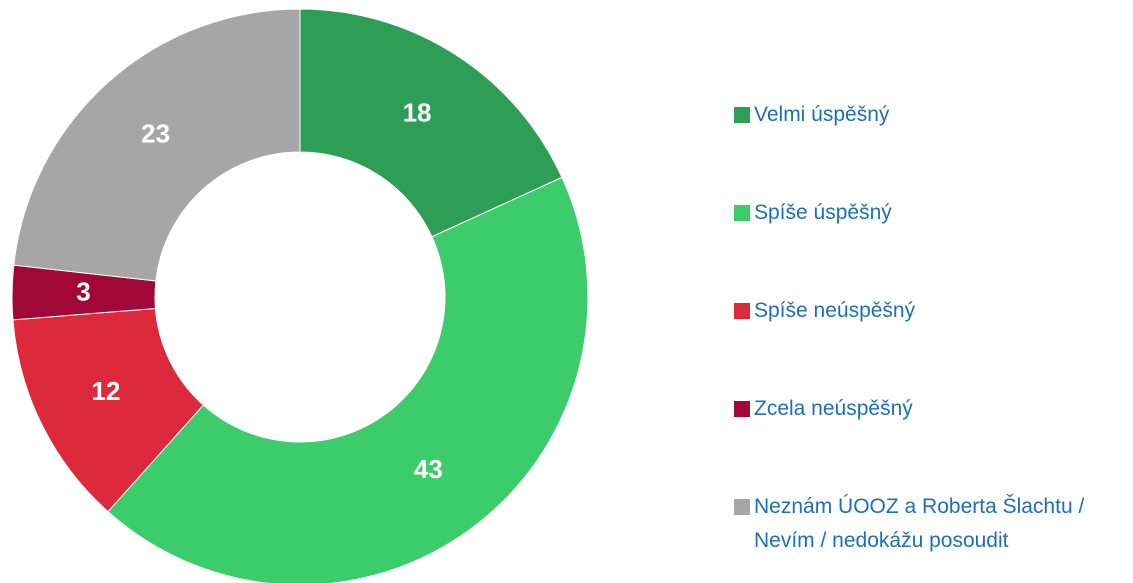 The width and height of the screenshot is (1133, 583). Describe the element at coordinates (931, 311) in the screenshot. I see `legend-item: Spíše neúspěšný` at that location.